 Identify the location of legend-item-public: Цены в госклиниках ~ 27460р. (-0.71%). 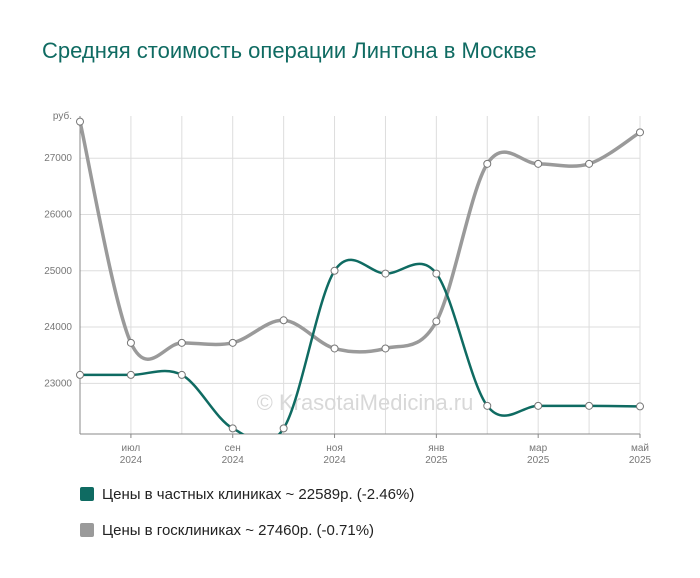
(247, 530).